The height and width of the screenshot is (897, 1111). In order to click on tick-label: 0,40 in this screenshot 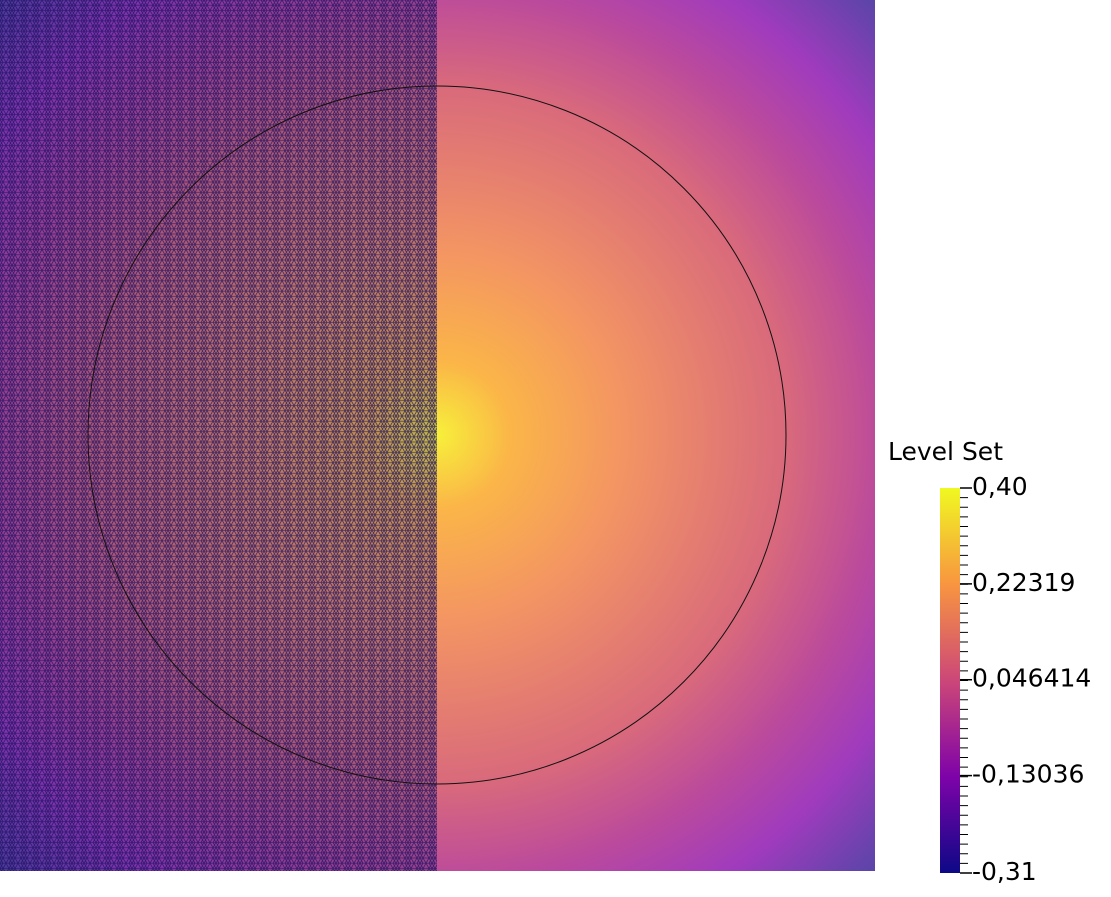, I will do `click(1000, 486)`.